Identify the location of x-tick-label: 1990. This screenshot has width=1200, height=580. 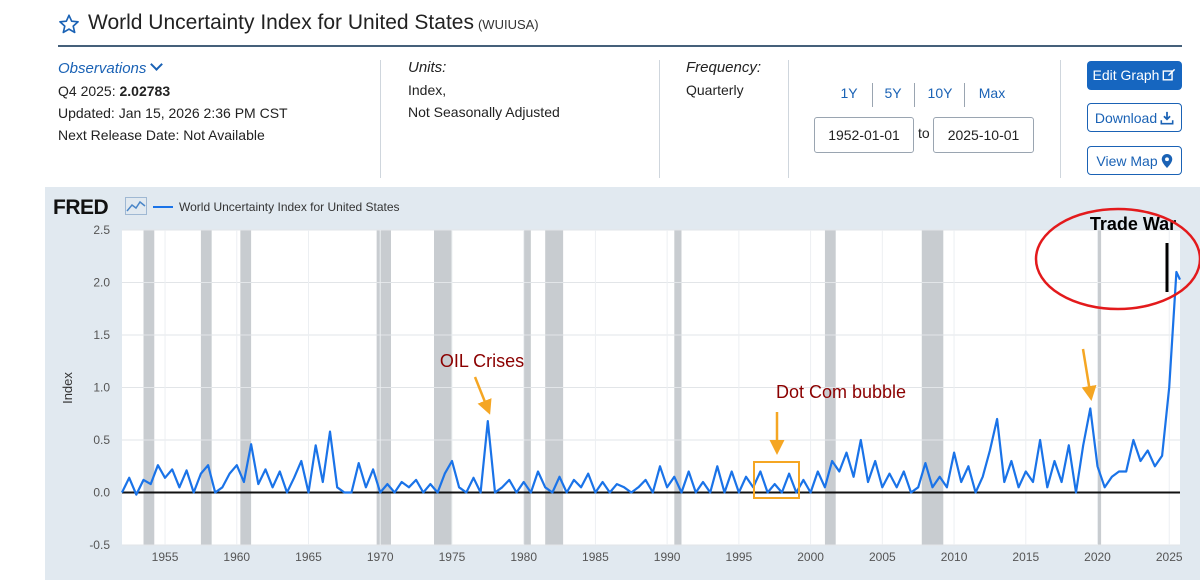
(667, 557).